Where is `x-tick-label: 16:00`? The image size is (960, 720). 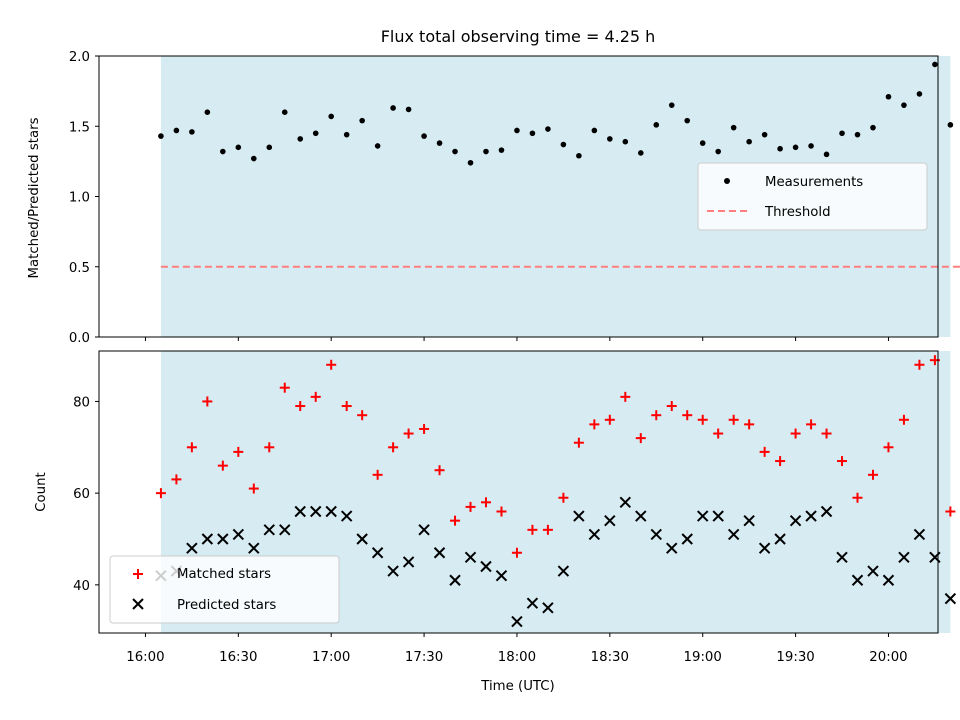
x-tick-label: 16:00 is located at coordinates (145, 657).